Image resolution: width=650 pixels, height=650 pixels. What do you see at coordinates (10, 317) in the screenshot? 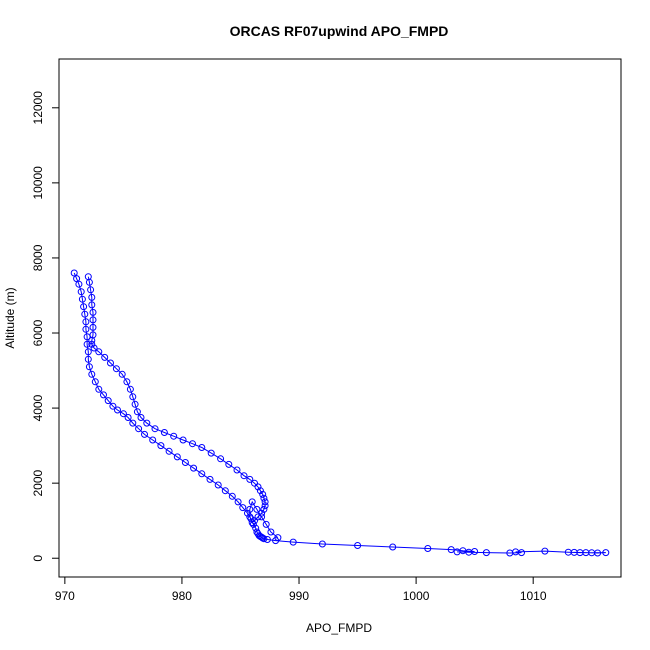
I see `y-axis-label: Altitude (m)` at bounding box center [10, 317].